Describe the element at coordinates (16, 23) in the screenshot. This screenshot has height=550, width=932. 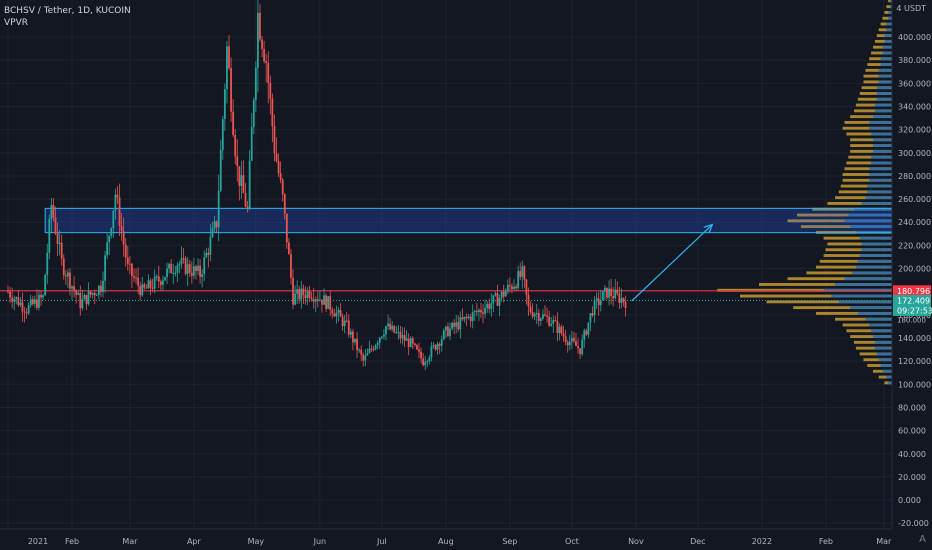
I see `indicator-label: VPVR` at that location.